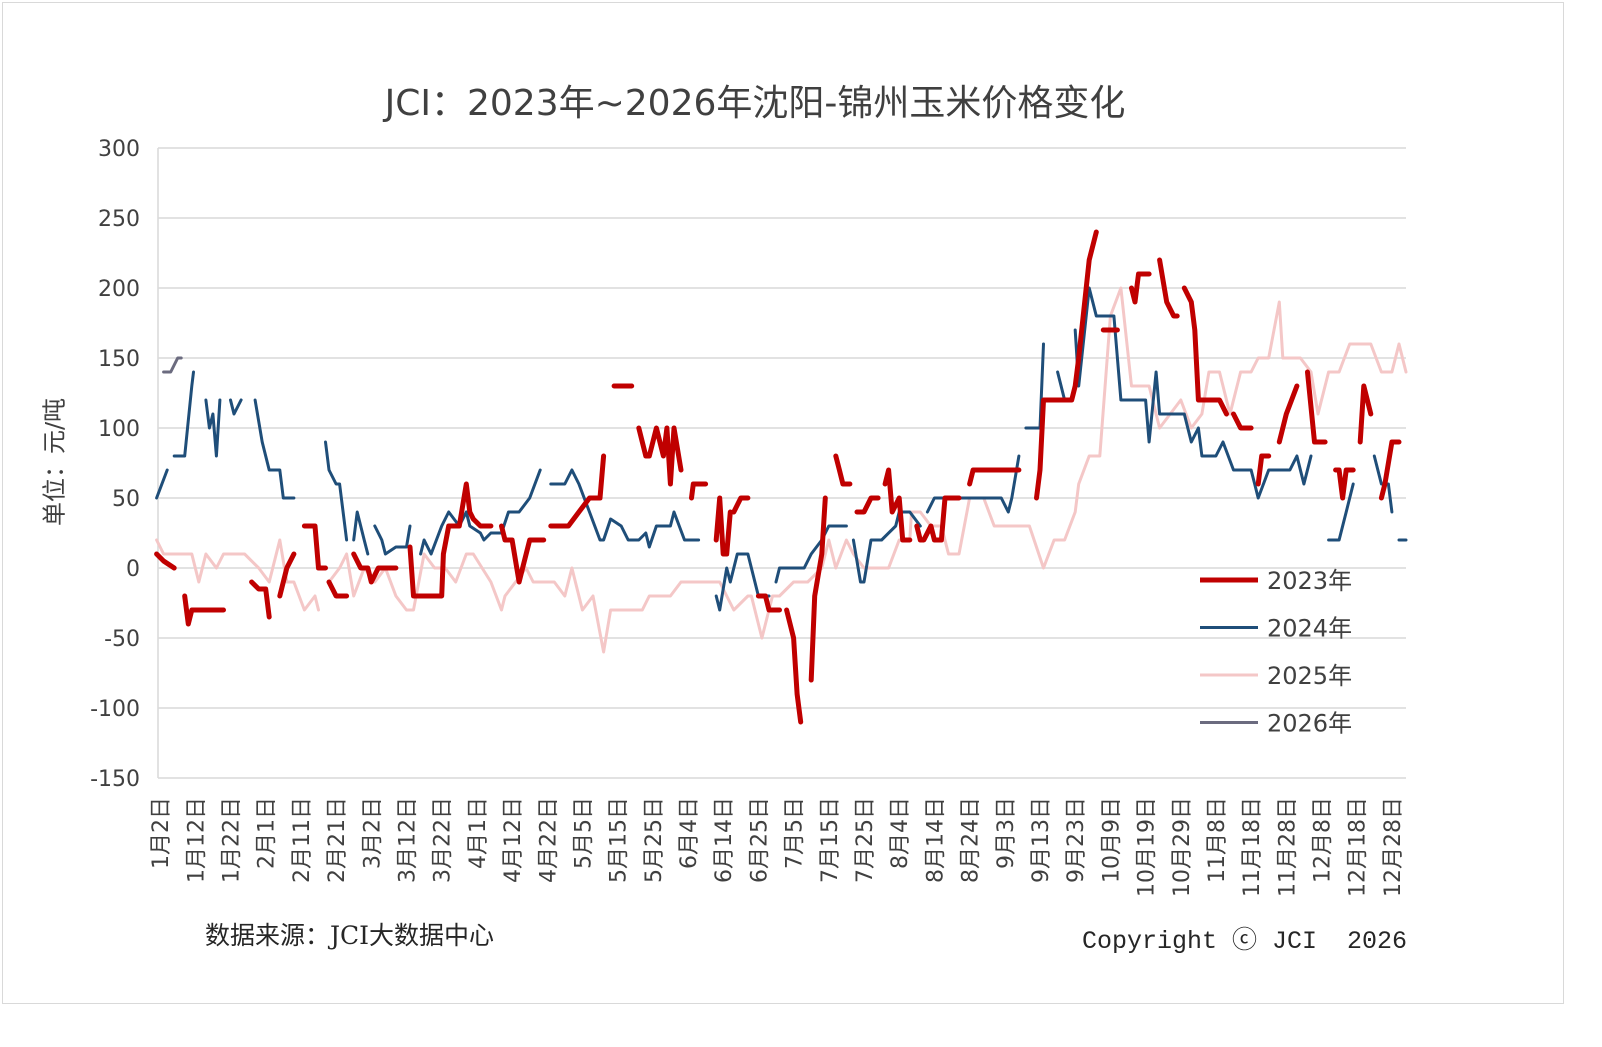  What do you see at coordinates (1393, 847) in the screenshot?
I see `x-tick-label: 12月28日` at bounding box center [1393, 847].